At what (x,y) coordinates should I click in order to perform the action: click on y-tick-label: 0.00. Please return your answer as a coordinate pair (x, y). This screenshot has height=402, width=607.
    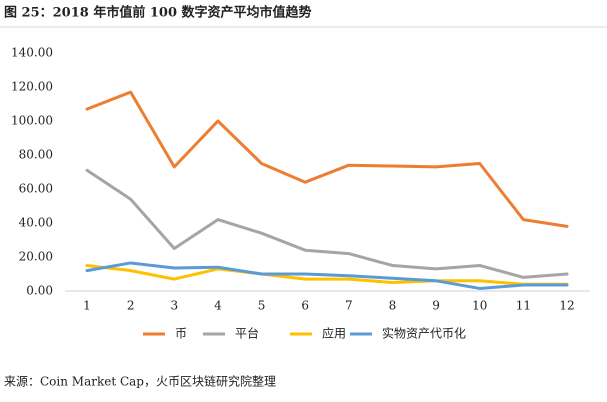
    Looking at the image, I should click on (39, 291).